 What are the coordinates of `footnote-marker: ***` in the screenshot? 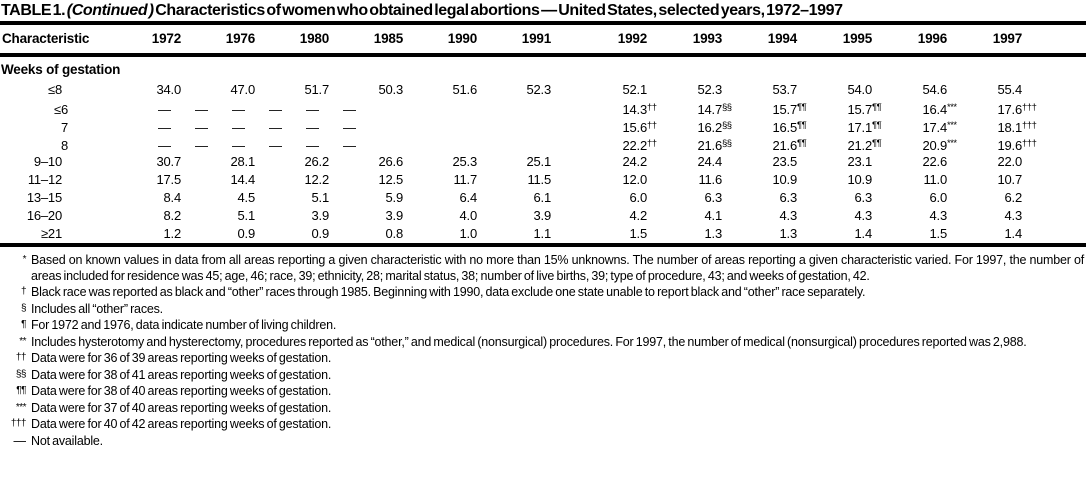 It's located at (21, 407).